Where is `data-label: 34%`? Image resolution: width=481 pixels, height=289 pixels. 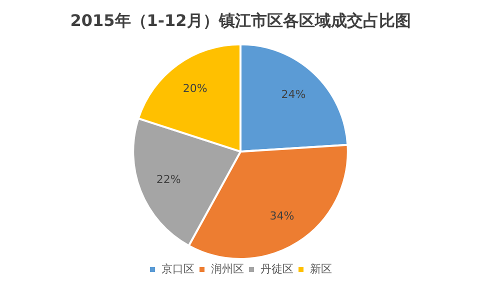
data-label: 34% is located at coordinates (282, 216).